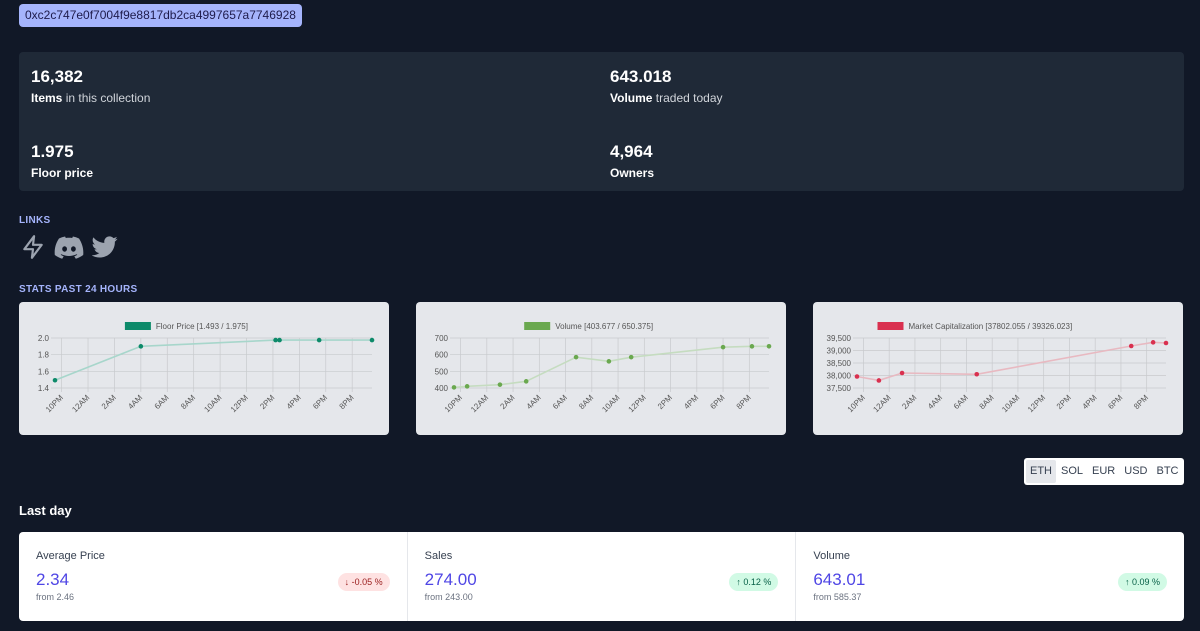 The image size is (1200, 631). What do you see at coordinates (90, 86) in the screenshot?
I see `stat-items: 16,382 Items in this collection` at bounding box center [90, 86].